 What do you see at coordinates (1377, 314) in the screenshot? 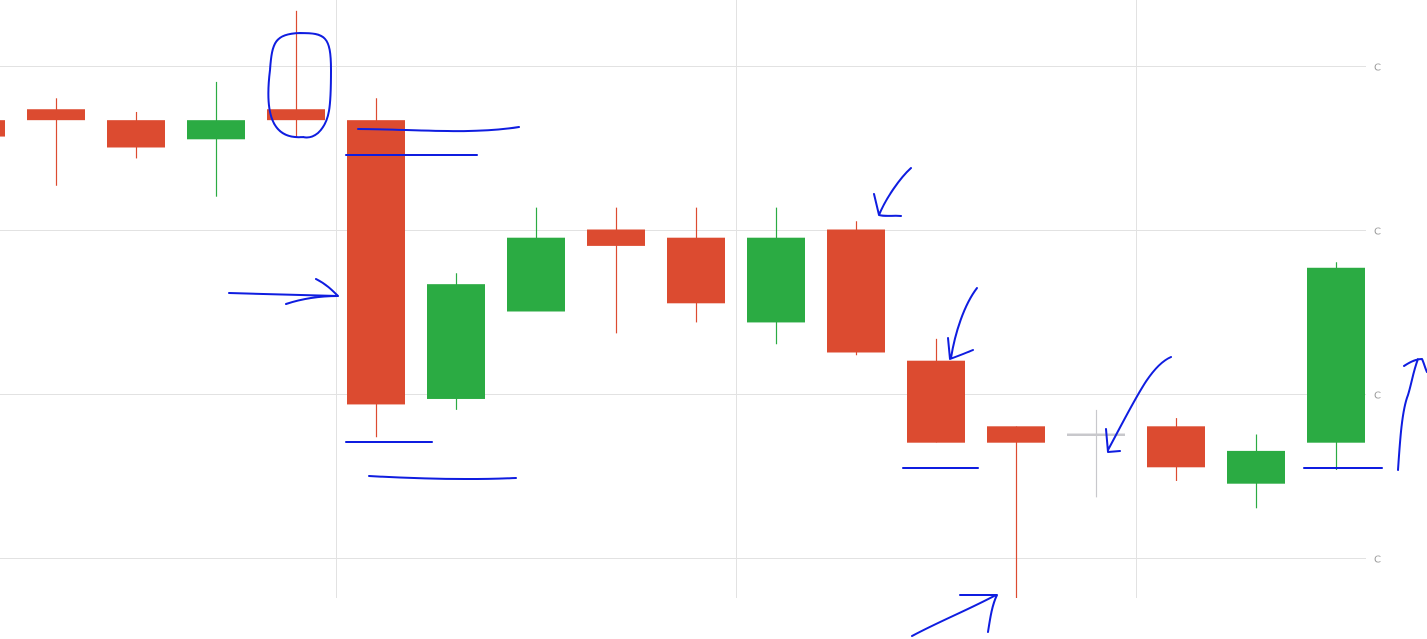
I see `y-axis-ticks: C C C C` at bounding box center [1377, 314].